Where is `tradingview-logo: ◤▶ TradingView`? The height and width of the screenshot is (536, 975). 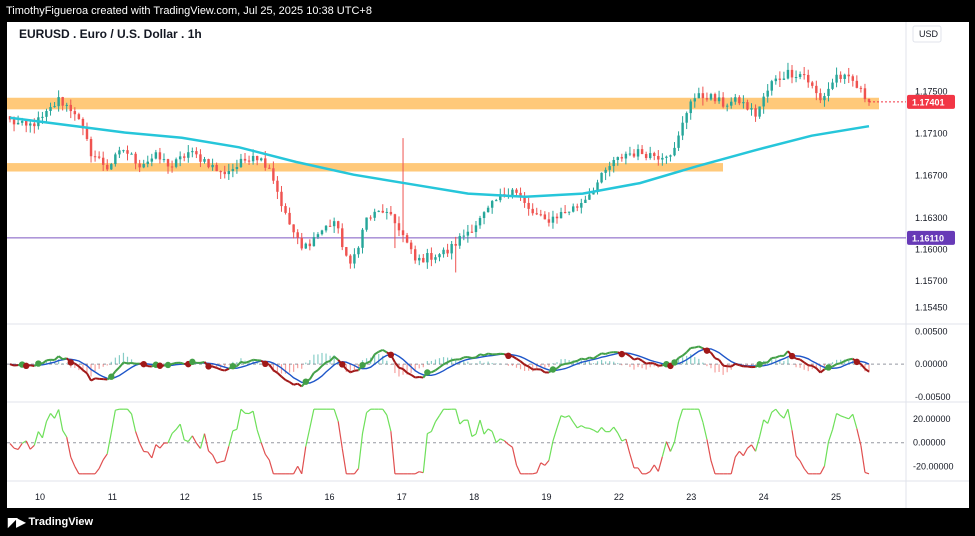 tradingview-logo: ◤▶ TradingView is located at coordinates (50, 522).